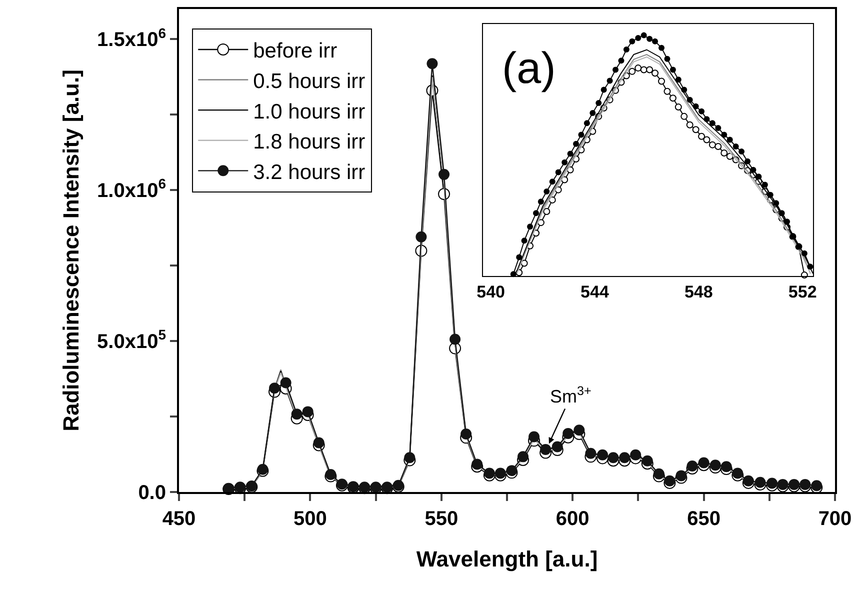  I want to click on x-tick-label: 450, so click(179, 519).